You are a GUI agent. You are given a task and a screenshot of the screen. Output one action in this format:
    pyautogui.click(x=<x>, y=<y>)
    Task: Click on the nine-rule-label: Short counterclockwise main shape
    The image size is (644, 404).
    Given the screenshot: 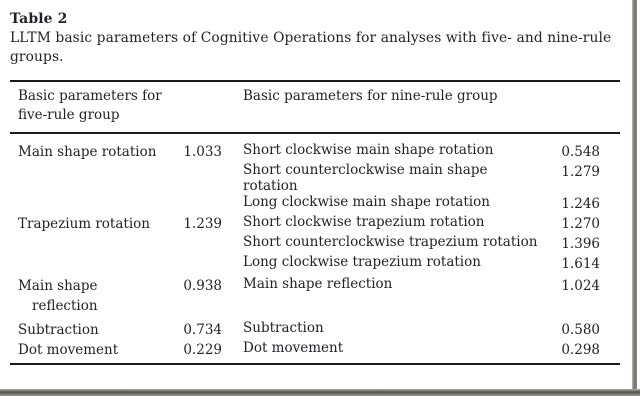 What is the action you would take?
    pyautogui.click(x=365, y=170)
    